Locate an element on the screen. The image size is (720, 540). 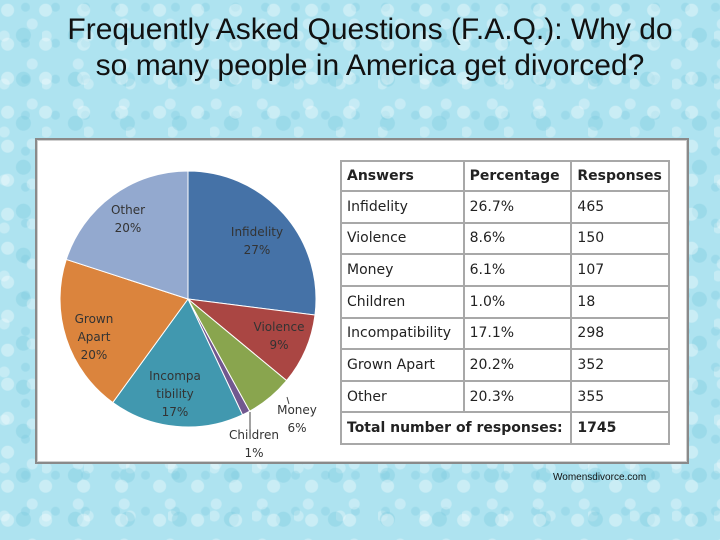
answer-cell: Other is located at coordinates (402, 396).